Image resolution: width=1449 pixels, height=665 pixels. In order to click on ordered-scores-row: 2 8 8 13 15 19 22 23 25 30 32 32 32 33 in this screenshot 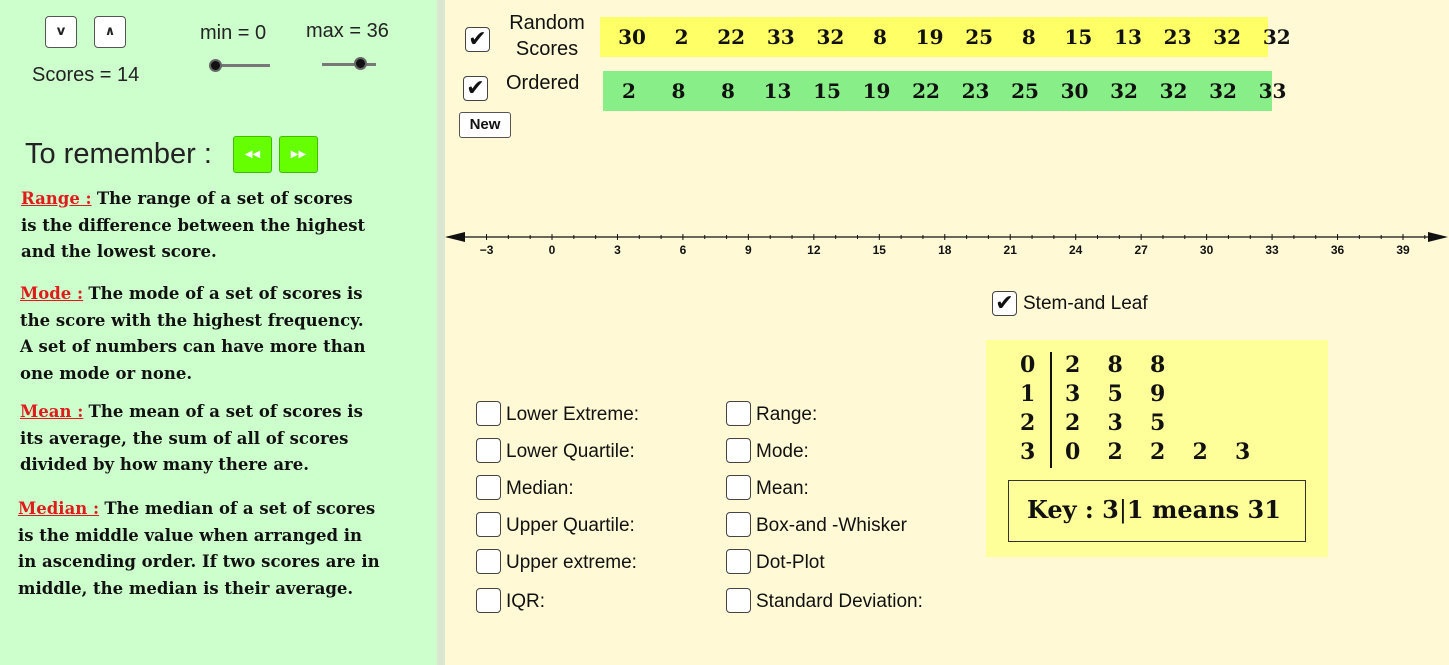, I will do `click(944, 91)`.